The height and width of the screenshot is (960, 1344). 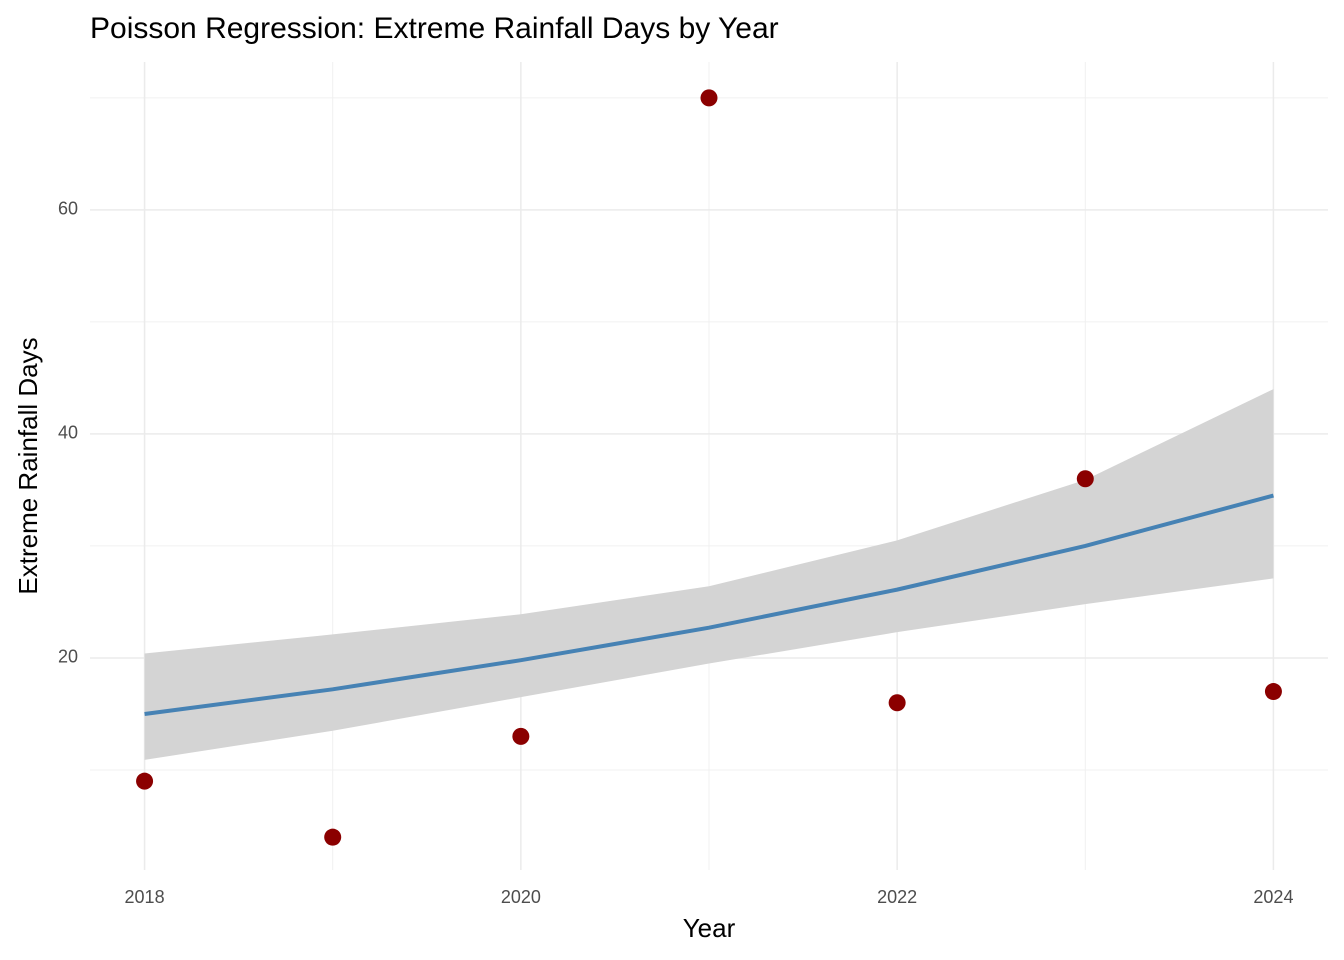 What do you see at coordinates (28, 465) in the screenshot?
I see `y-axis-label: Extreme Rainfall Days` at bounding box center [28, 465].